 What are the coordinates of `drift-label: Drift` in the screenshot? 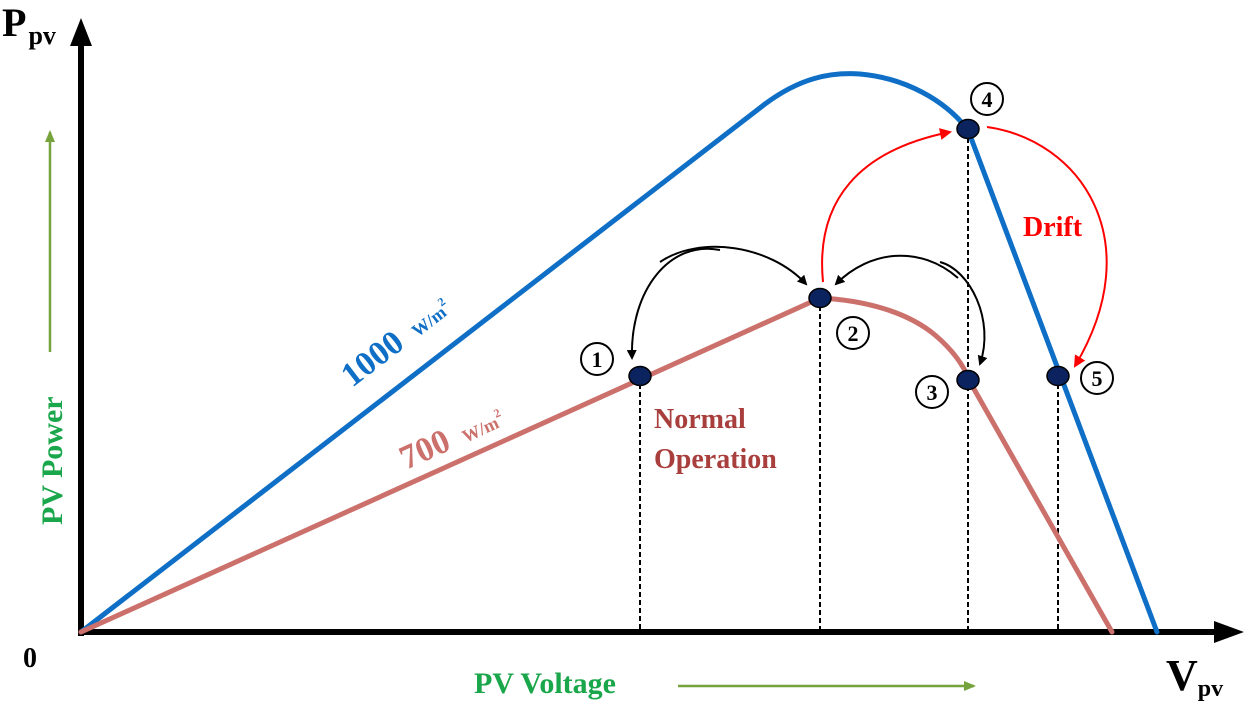 It's located at (1053, 227).